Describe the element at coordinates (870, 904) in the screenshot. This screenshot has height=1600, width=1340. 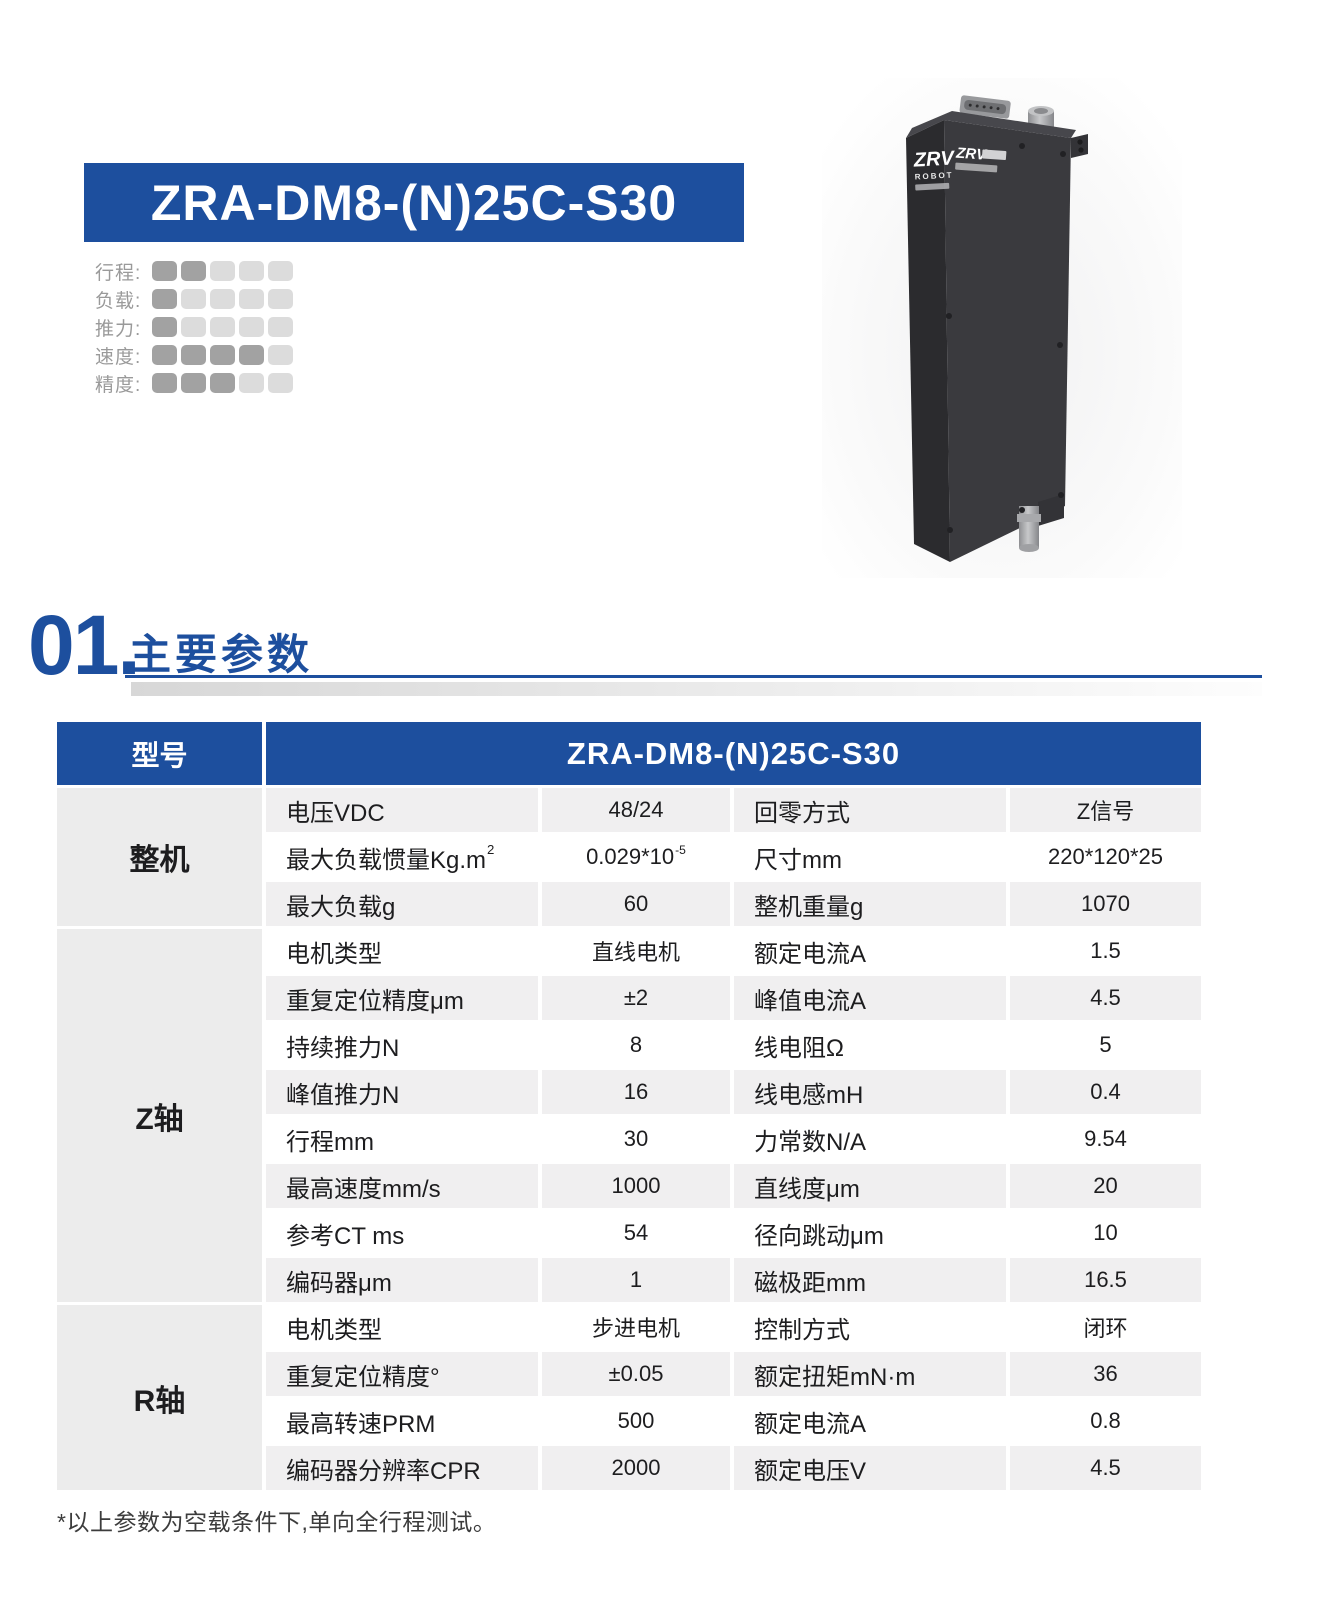
I see `spec-label-cell: 整机重量g` at that location.